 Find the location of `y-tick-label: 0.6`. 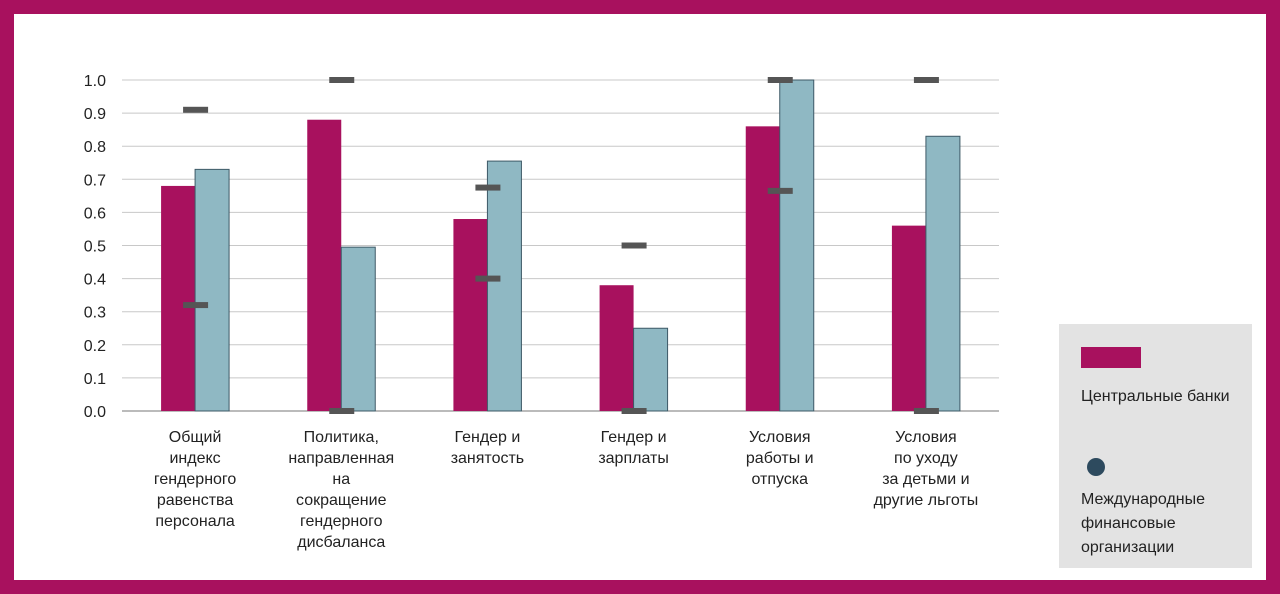

y-tick-label: 0.6 is located at coordinates (95, 213).